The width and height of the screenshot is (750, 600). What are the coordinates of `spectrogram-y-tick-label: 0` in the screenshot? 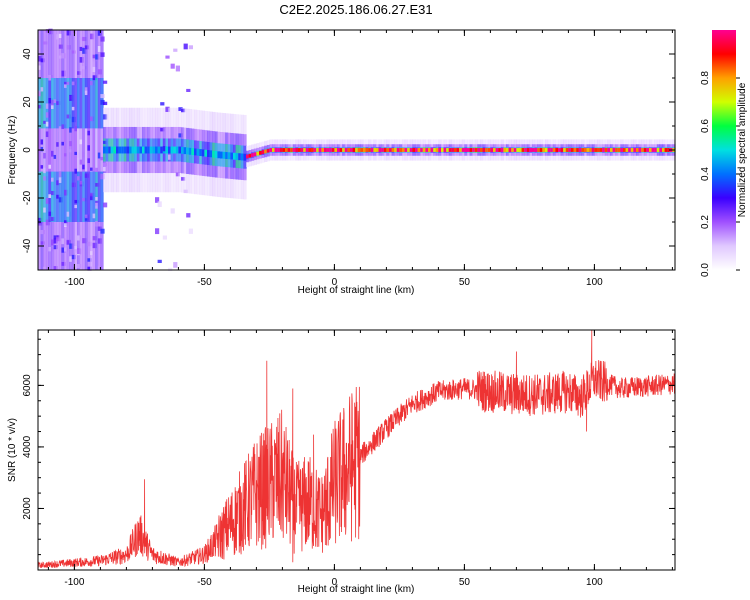 It's located at (27, 150).